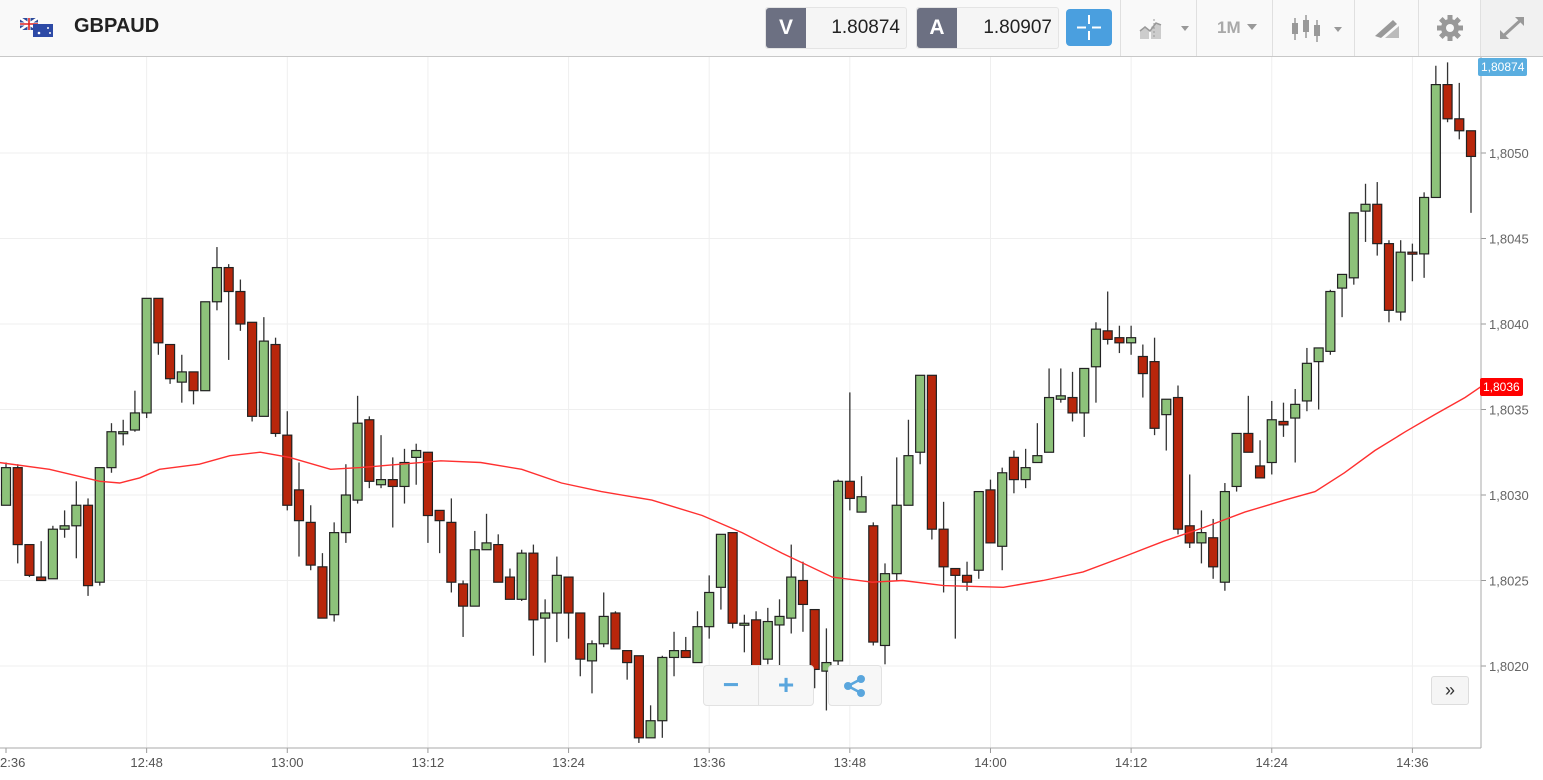  What do you see at coordinates (836, 28) in the screenshot?
I see `sell-price-button: V 1.80874` at bounding box center [836, 28].